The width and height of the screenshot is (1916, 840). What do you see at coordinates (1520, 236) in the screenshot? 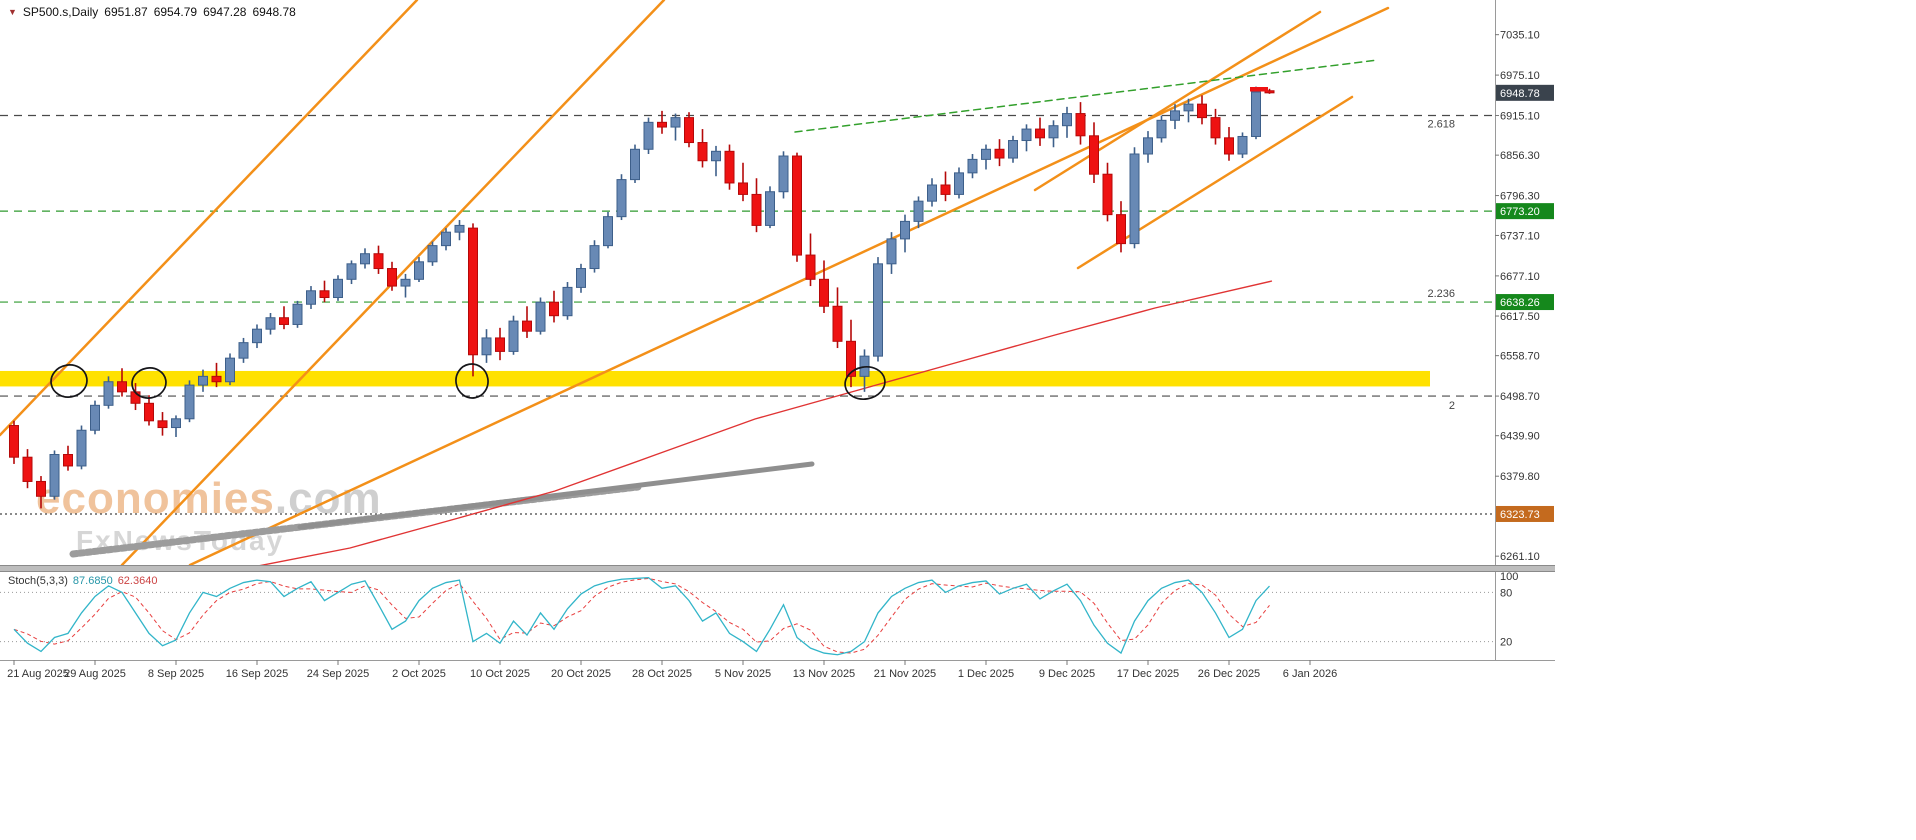
I see `price-tick-label: 6737.10` at bounding box center [1520, 236].